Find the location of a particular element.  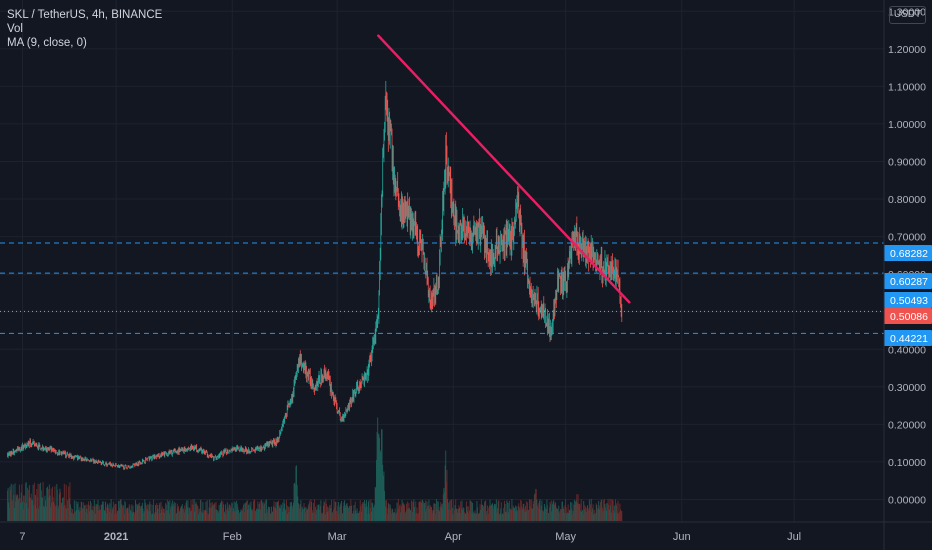

price-tick-label: 0.80000 is located at coordinates (907, 200).